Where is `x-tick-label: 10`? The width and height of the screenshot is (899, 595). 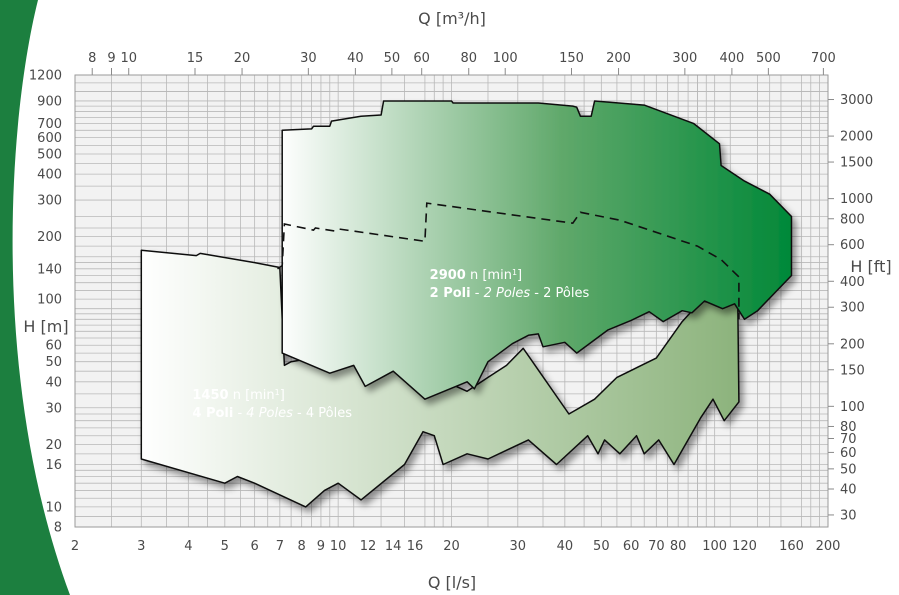
x-tick-label: 10 is located at coordinates (338, 546).